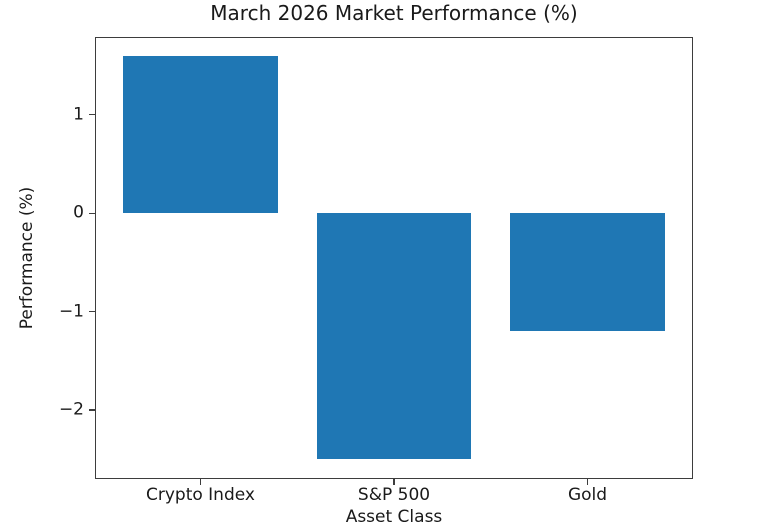 Image resolution: width=768 pixels, height=531 pixels. I want to click on x-tick-label-gold: Gold, so click(587, 495).